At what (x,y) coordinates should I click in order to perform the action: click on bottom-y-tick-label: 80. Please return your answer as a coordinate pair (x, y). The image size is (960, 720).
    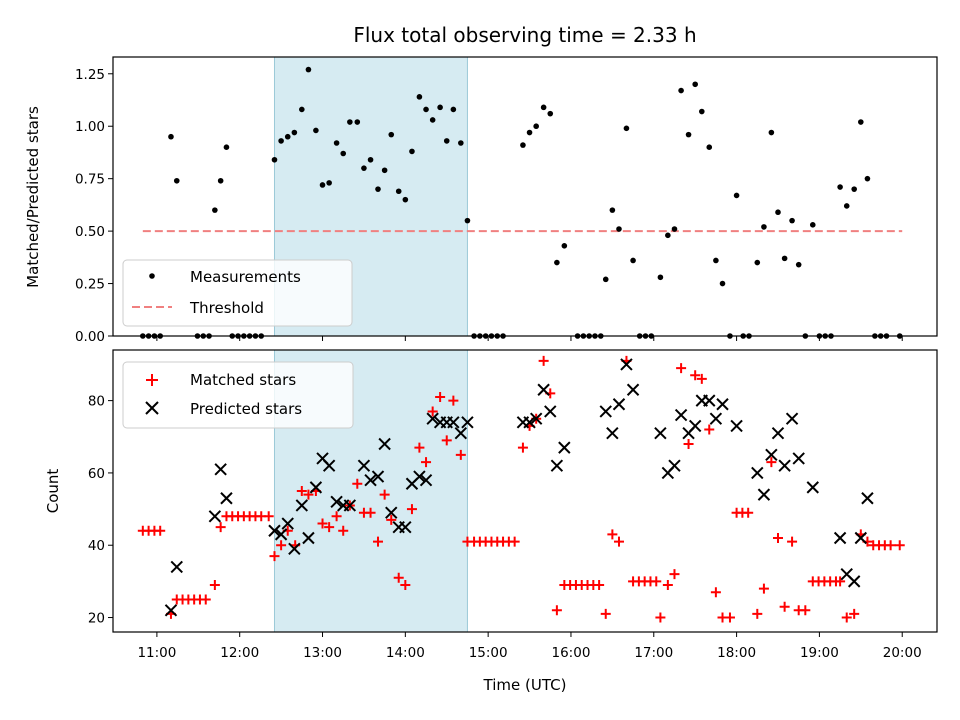
    Looking at the image, I should click on (96, 402).